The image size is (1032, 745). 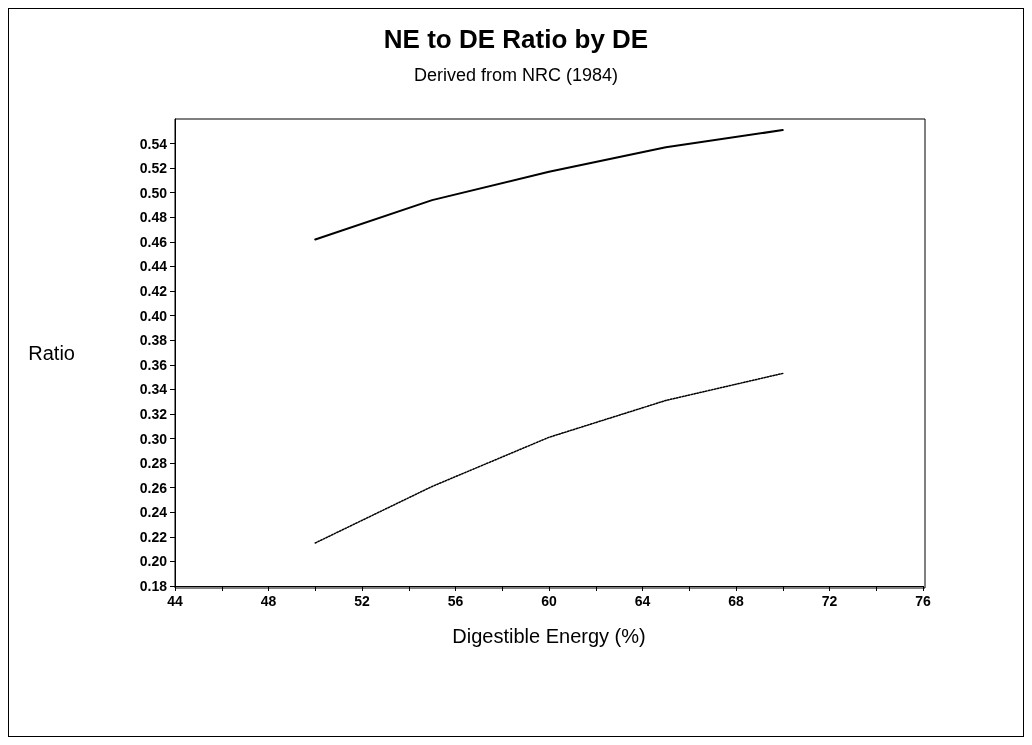 What do you see at coordinates (153, 389) in the screenshot?
I see `y-tick-label: 0.34` at bounding box center [153, 389].